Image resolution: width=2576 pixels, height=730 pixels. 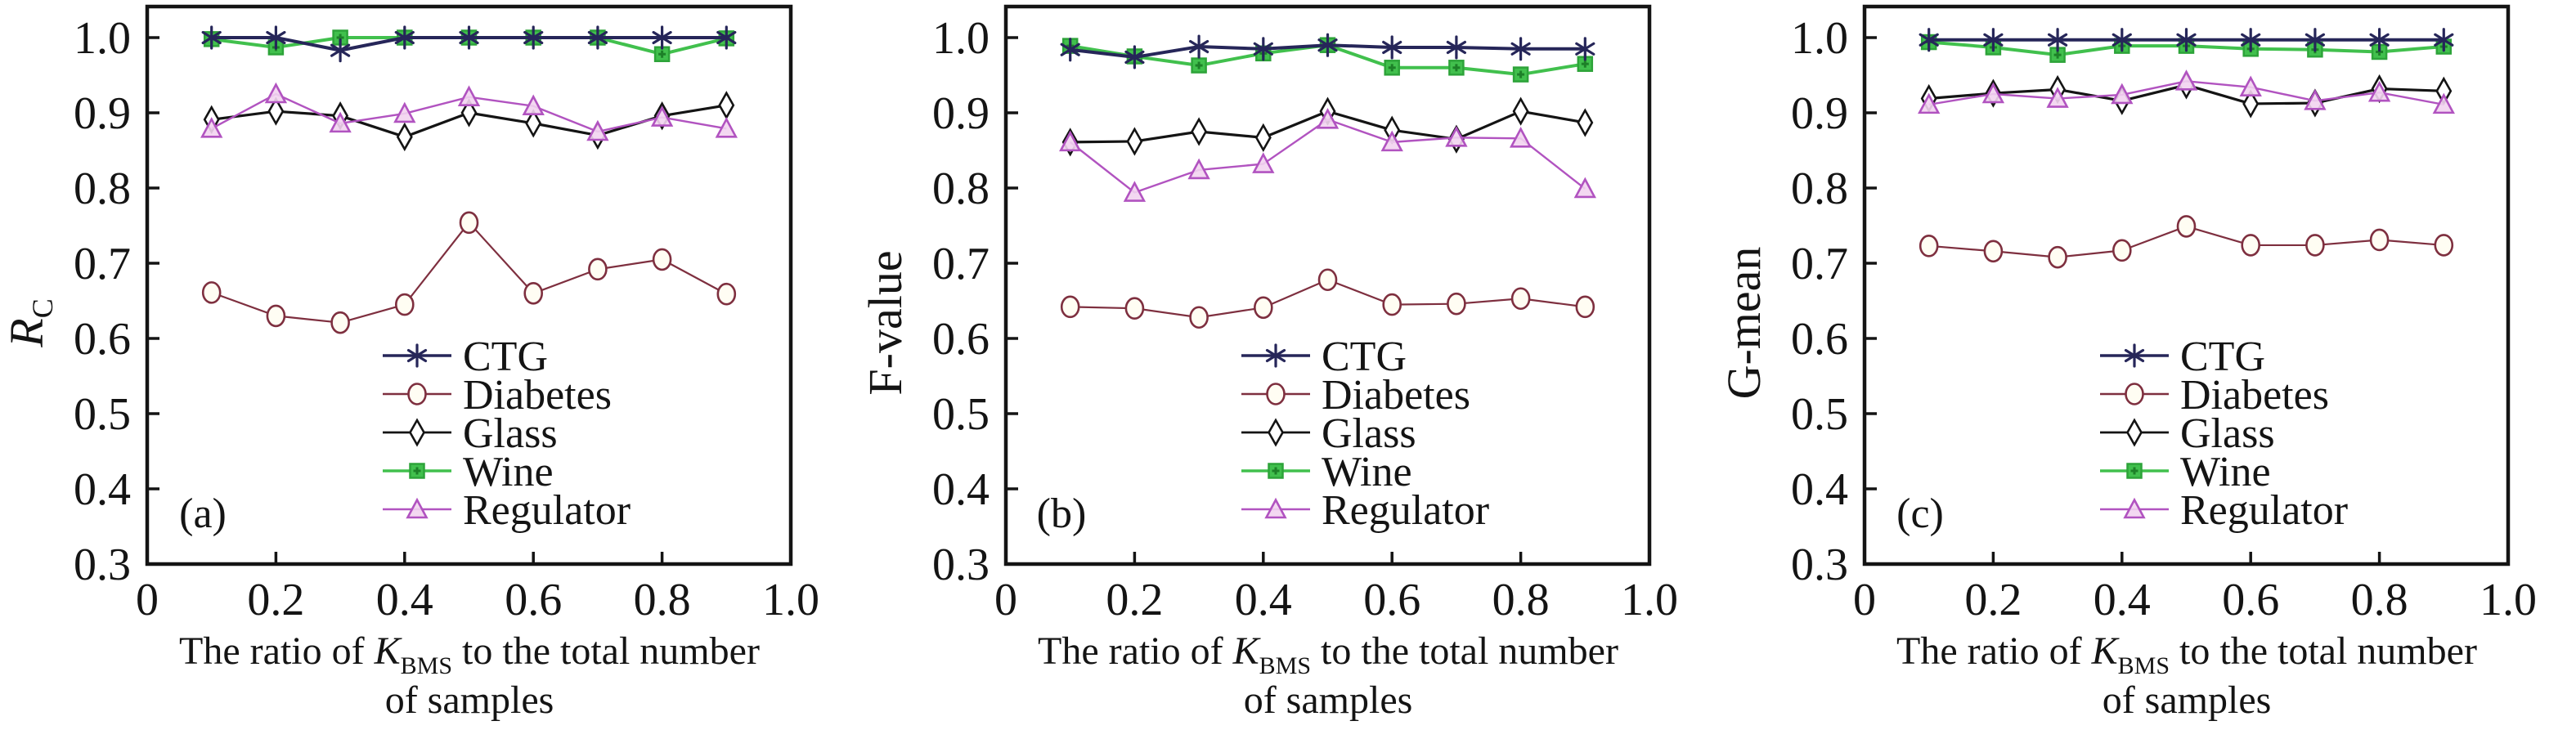 What do you see at coordinates (1743, 323) in the screenshot?
I see `y-axis-label: G-mean` at bounding box center [1743, 323].